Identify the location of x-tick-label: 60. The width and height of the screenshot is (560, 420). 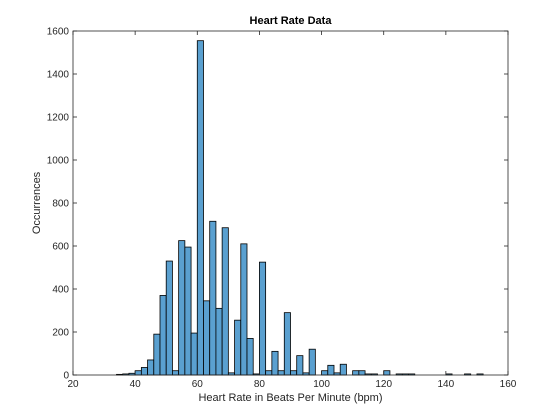
(198, 384).